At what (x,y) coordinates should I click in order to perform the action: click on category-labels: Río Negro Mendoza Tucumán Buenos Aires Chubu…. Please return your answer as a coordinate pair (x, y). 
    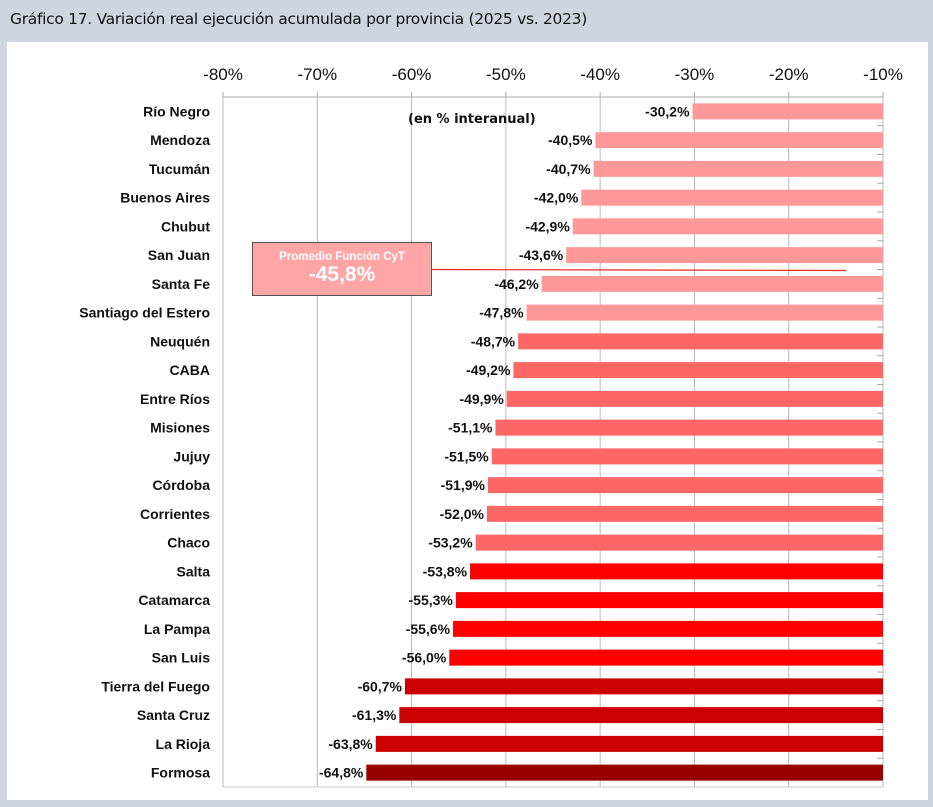
    Looking at the image, I should click on (144, 441).